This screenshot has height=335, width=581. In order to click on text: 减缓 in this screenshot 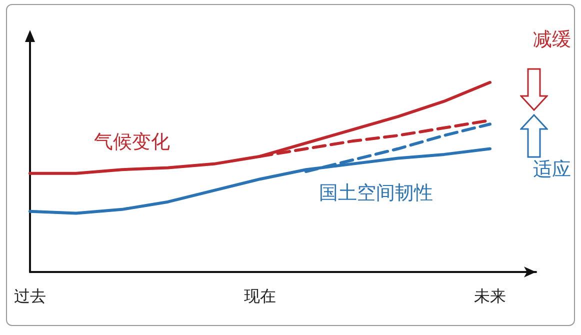, I will do `click(552, 39)`.